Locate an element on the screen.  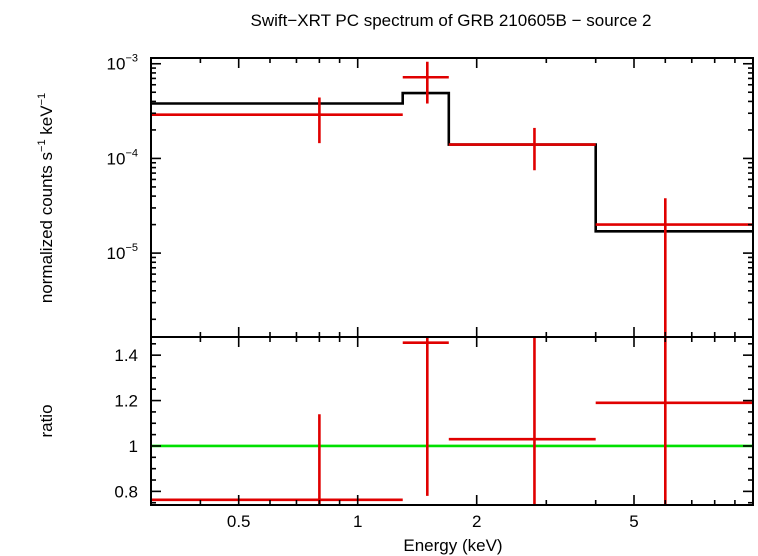
top-y-tick-label-2: 10⁻⁵ is located at coordinates (122, 252).